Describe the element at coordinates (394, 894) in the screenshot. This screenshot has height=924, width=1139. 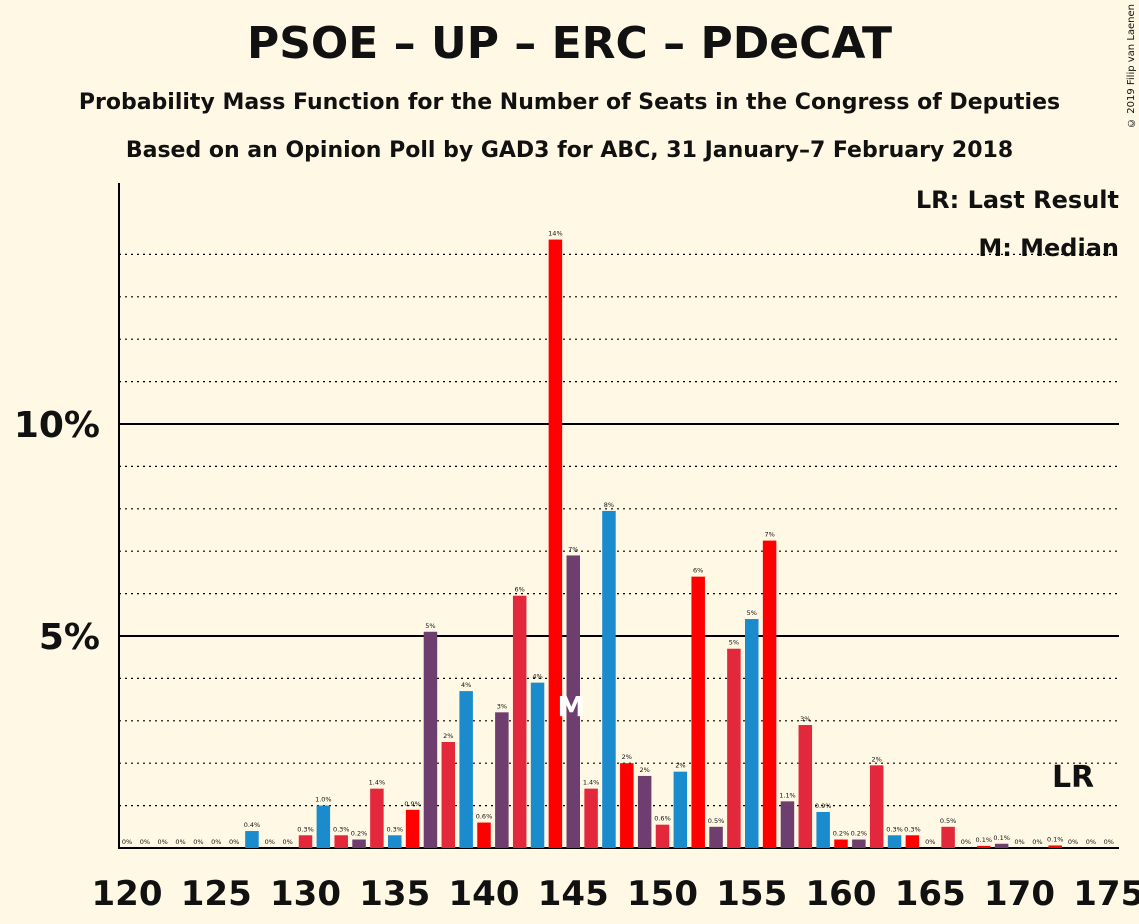
I see `x-tick-label: 135` at that location.